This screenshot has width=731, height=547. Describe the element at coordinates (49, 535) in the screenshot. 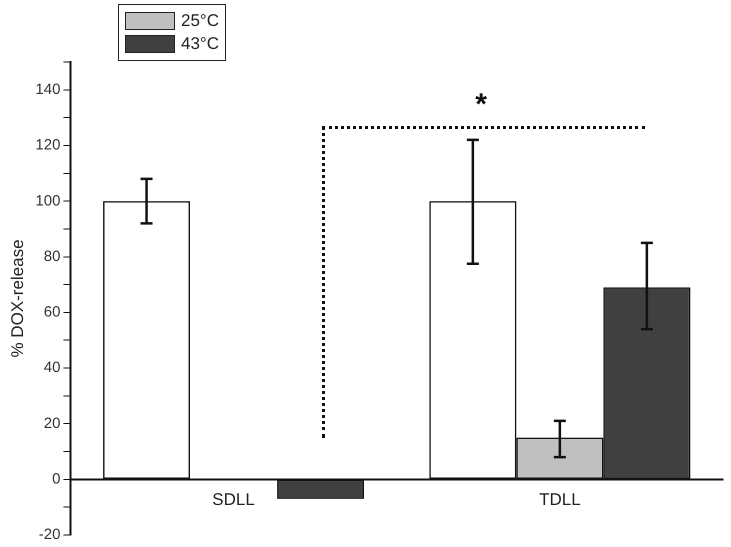

I see `y-tick-label: -20` at that location.